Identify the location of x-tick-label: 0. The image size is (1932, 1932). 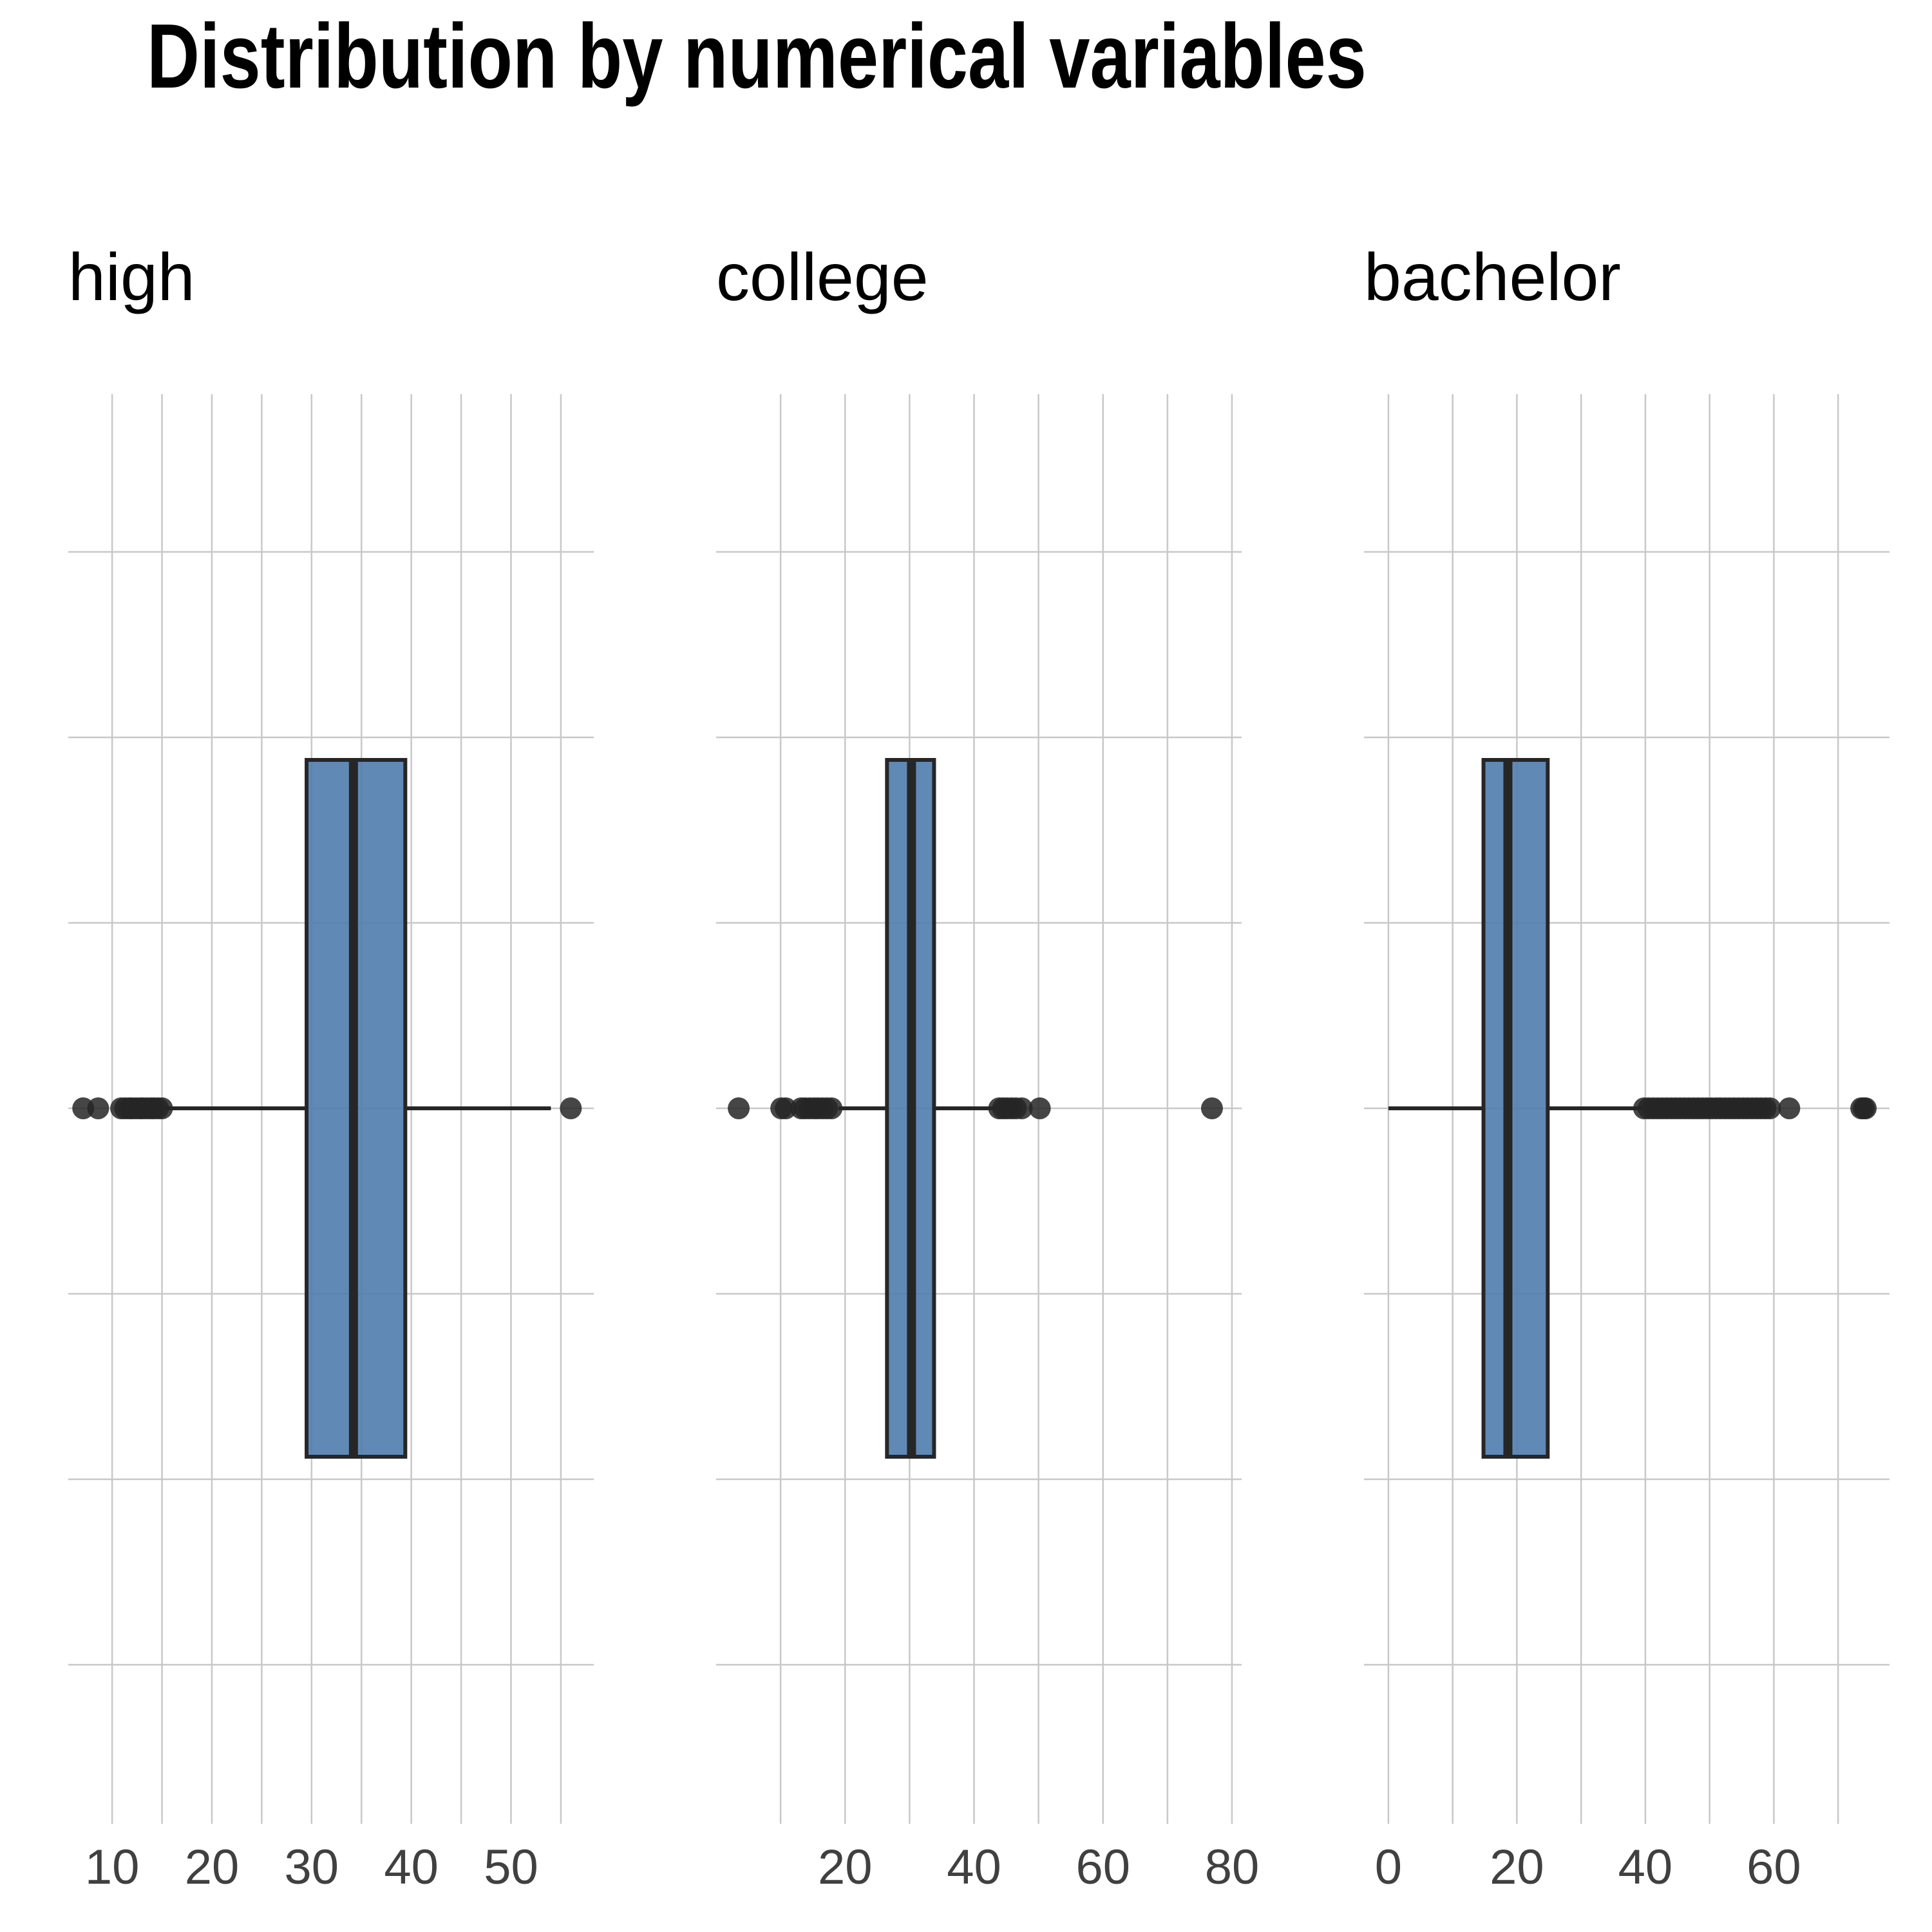
(1388, 1867).